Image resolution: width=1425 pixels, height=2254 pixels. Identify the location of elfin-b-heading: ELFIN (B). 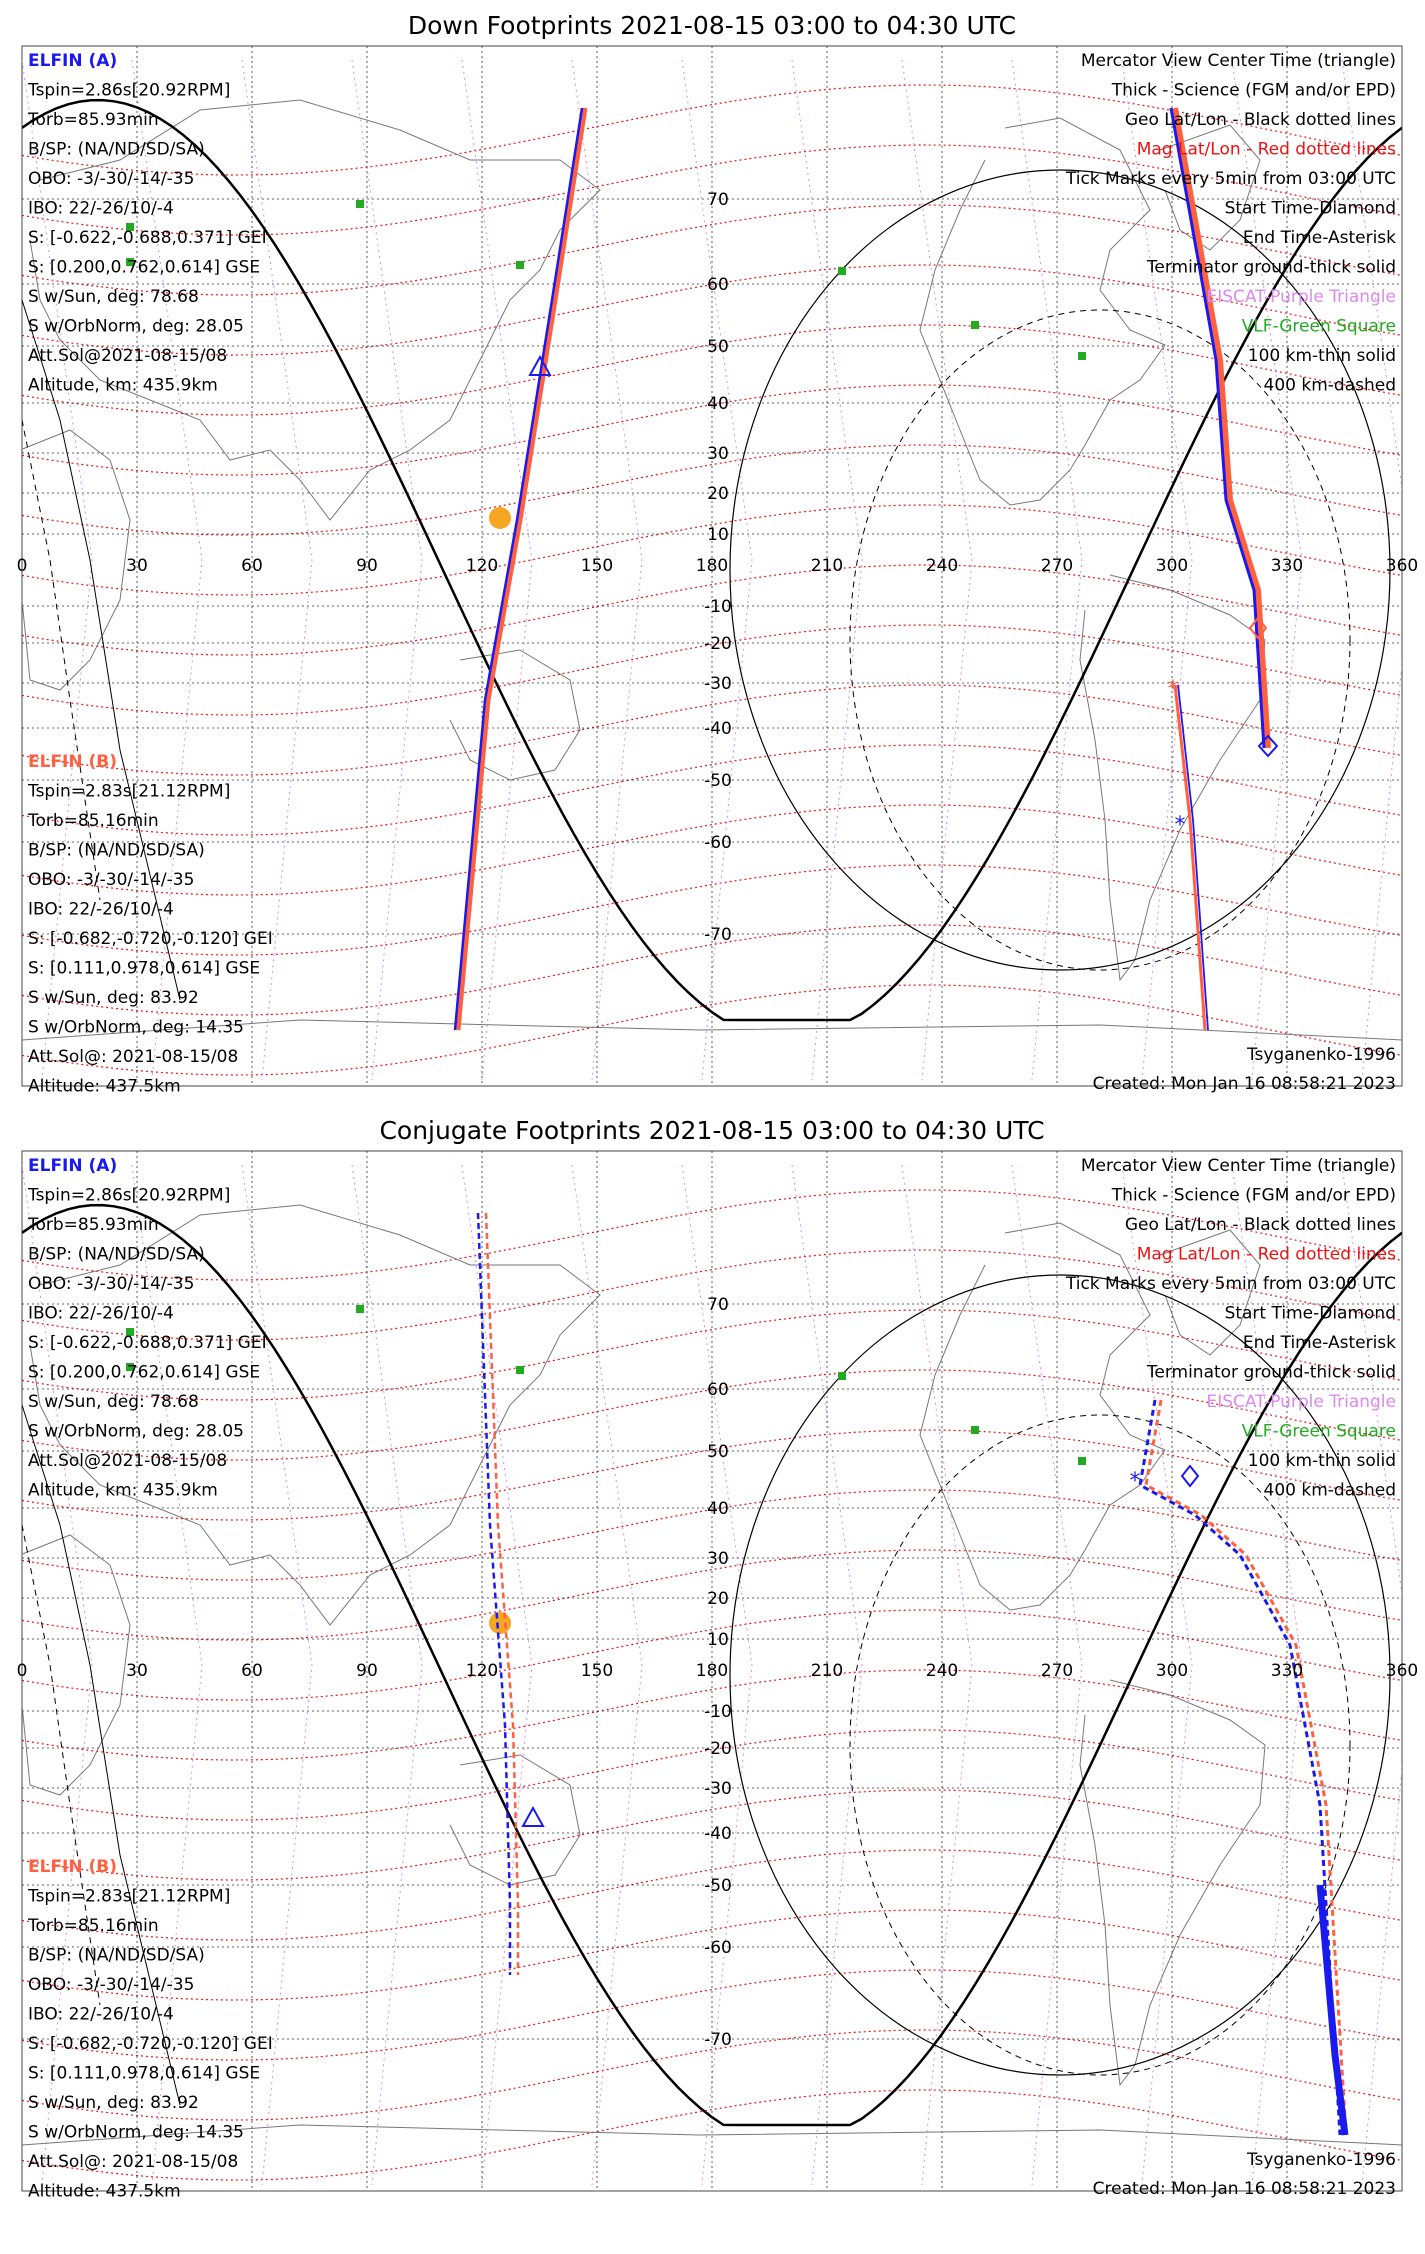
(72, 1867).